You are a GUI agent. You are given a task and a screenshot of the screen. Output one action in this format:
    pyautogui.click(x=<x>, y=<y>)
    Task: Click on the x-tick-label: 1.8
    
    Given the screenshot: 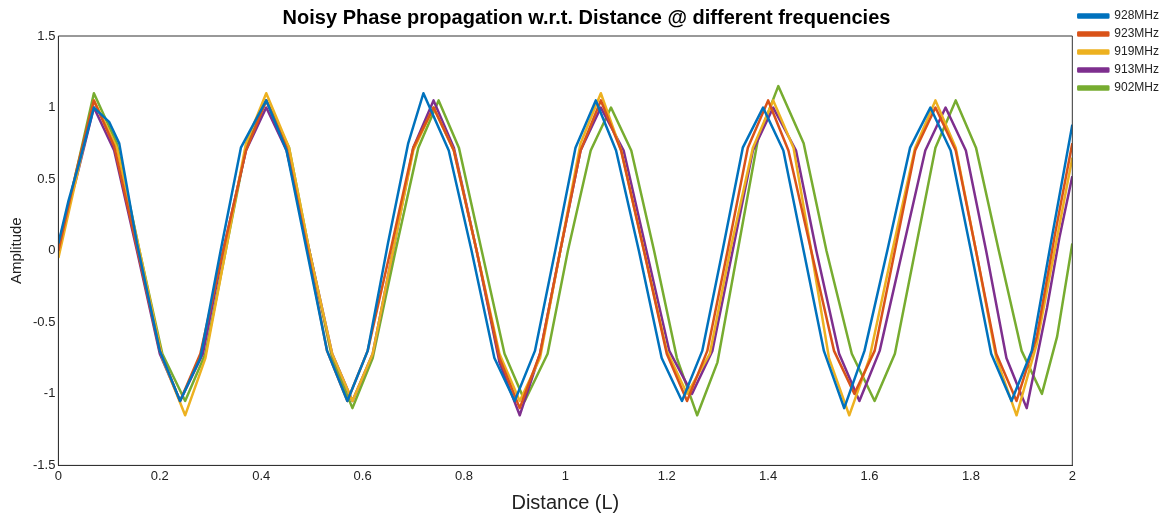 What is the action you would take?
    pyautogui.click(x=970, y=475)
    